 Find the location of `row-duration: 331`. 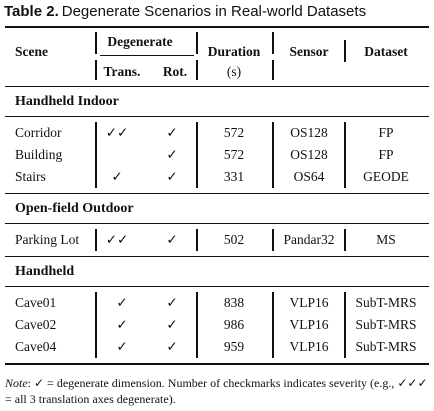

row-duration: 331 is located at coordinates (234, 176).